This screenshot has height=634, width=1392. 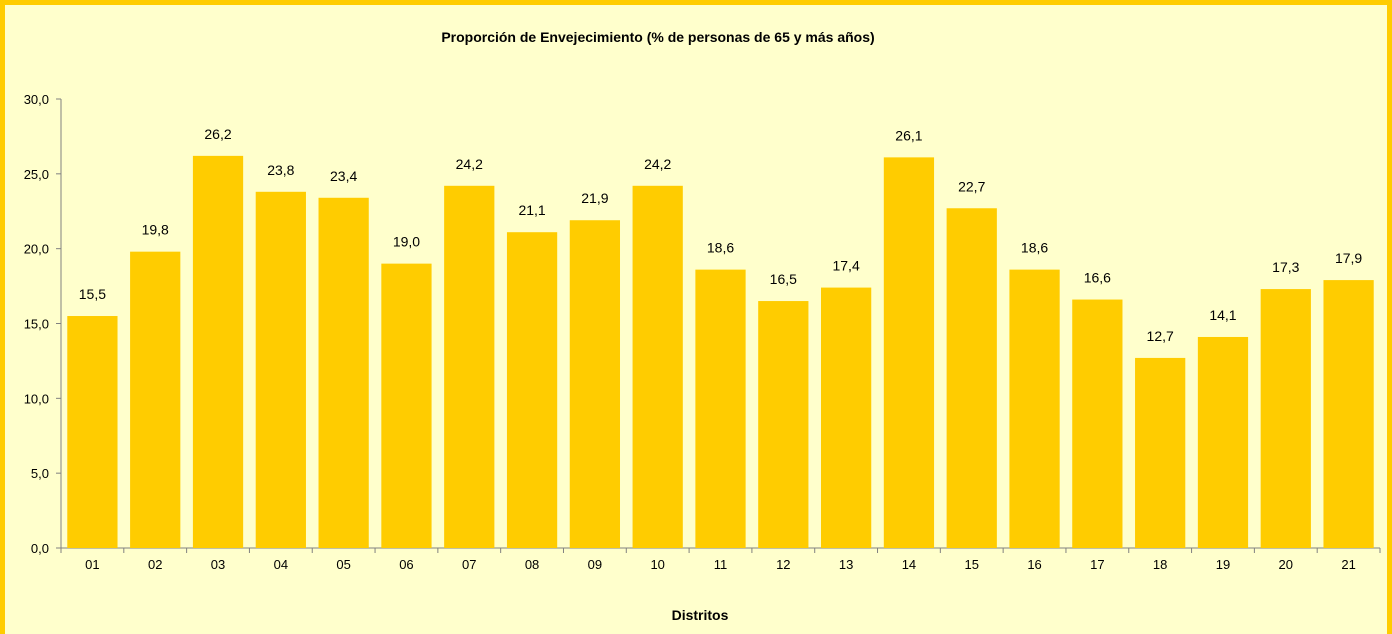 I want to click on x-tick-label: 03, so click(x=218, y=564).